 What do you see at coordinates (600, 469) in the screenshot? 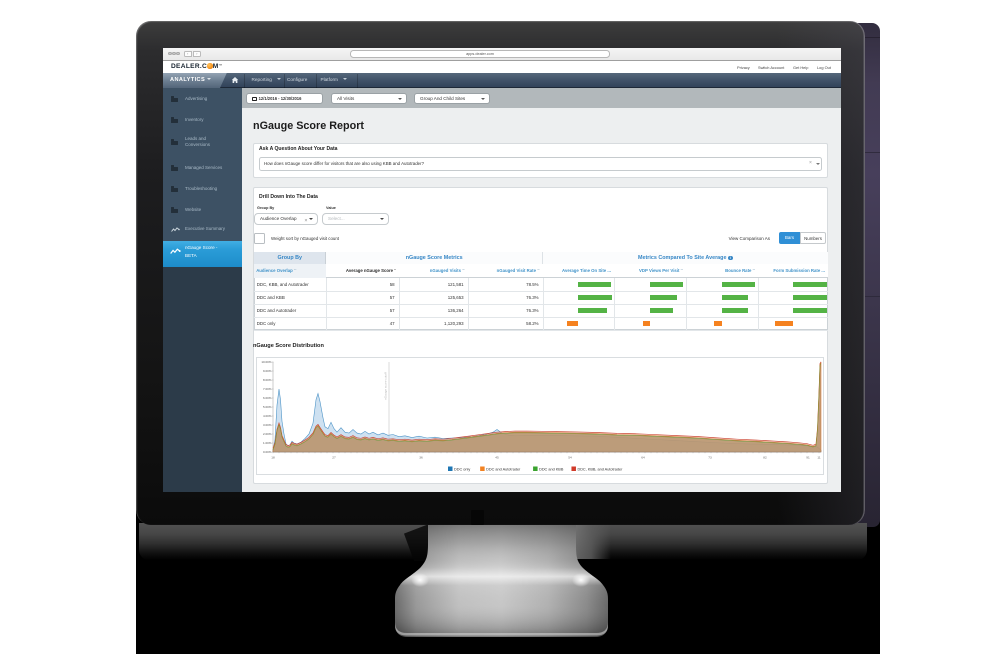
I see `svg-text: DDC, KBB, and Autotrader` at bounding box center [600, 469].